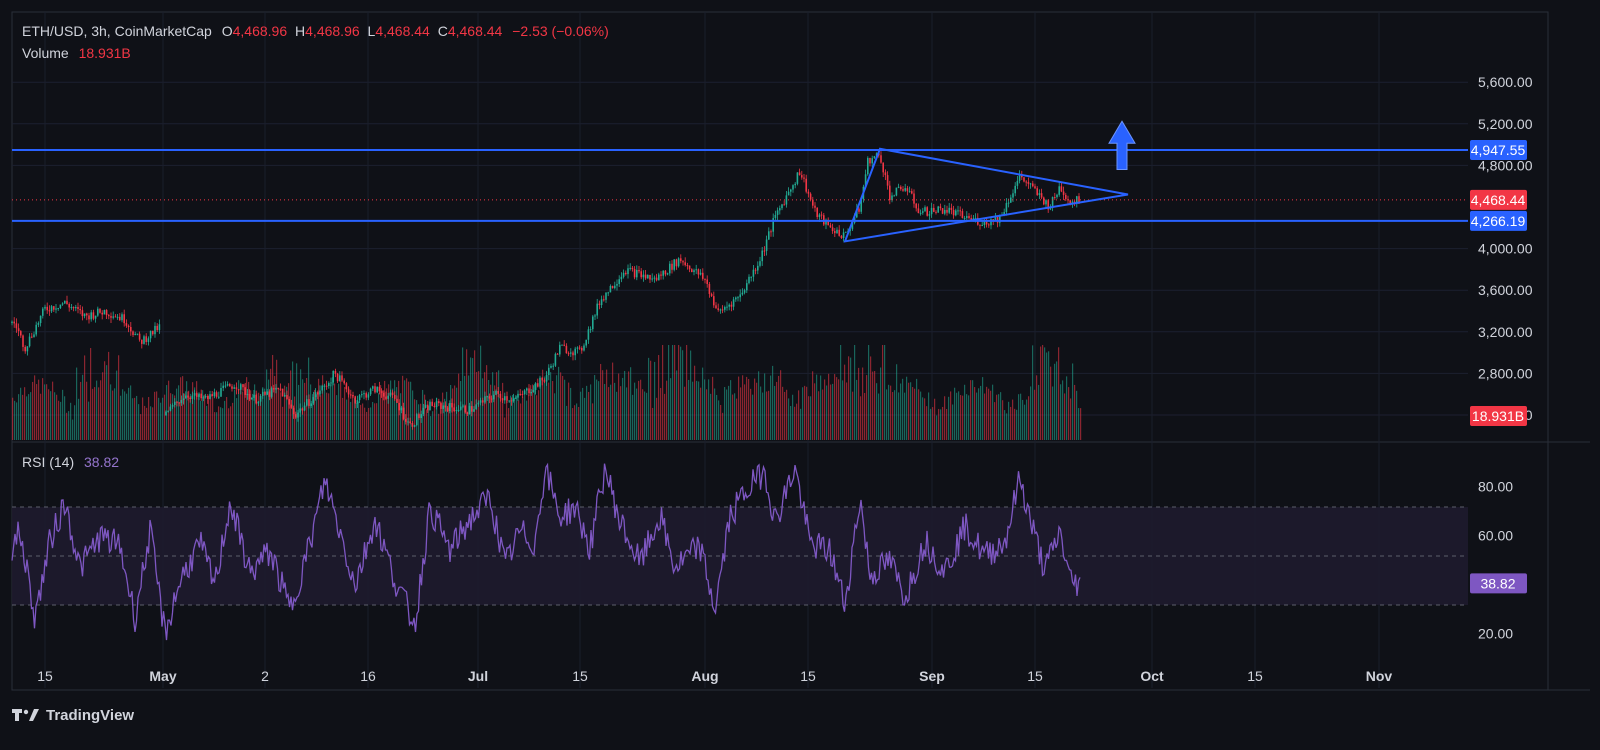  What do you see at coordinates (45, 53) in the screenshot?
I see `volume-label: Volume` at bounding box center [45, 53].